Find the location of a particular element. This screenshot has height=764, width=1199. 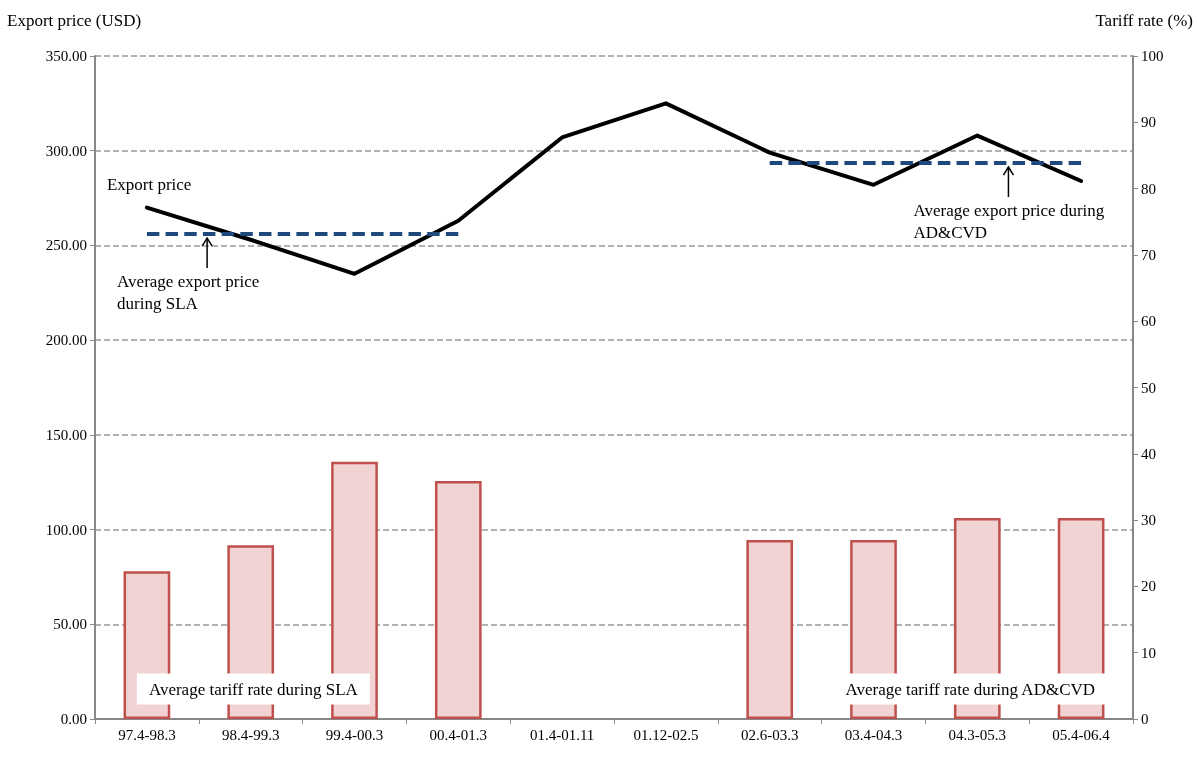

x-tick-label: 98.4-99.3 is located at coordinates (250, 734).